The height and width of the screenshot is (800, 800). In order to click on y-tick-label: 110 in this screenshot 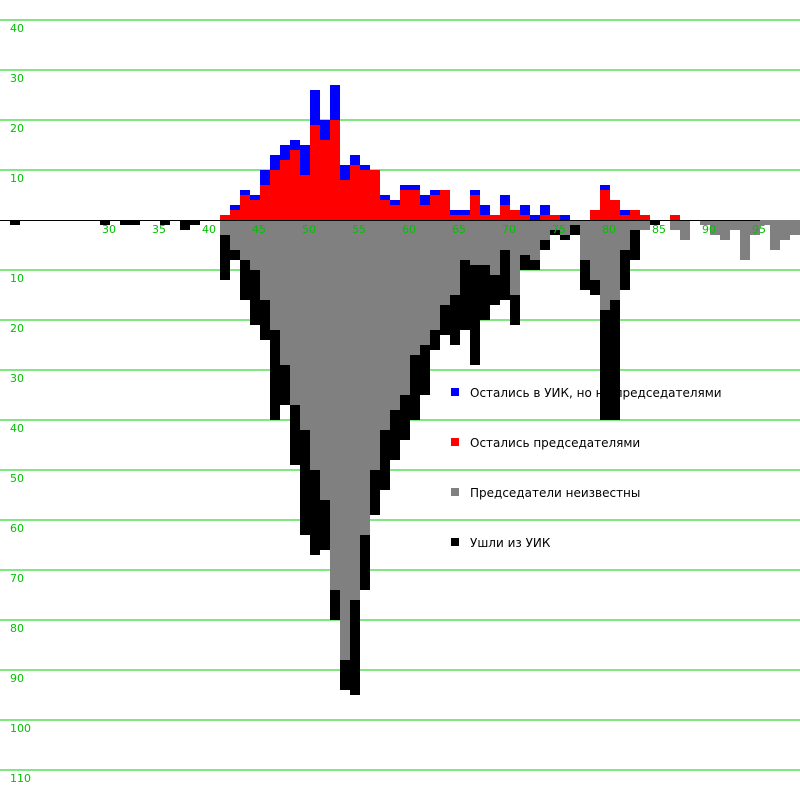, I will do `click(20, 778)`.